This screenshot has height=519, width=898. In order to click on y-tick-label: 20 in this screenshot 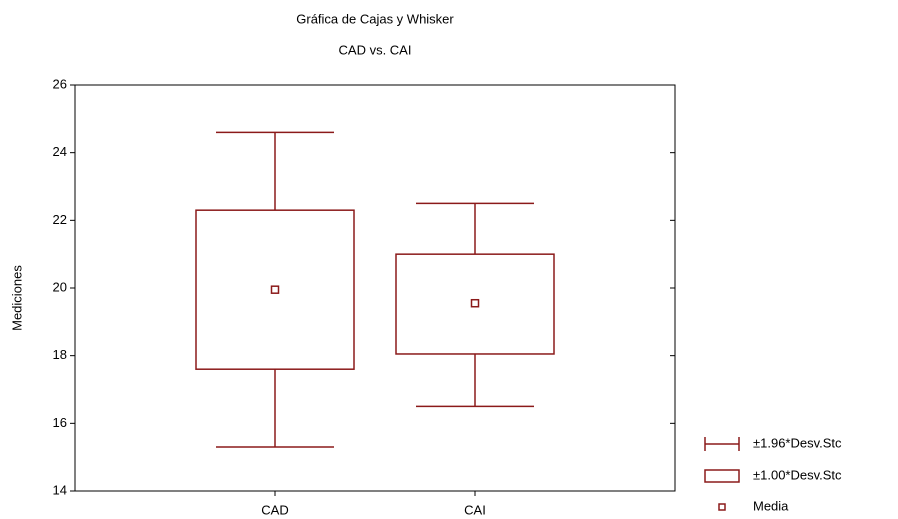, I will do `click(60, 286)`.